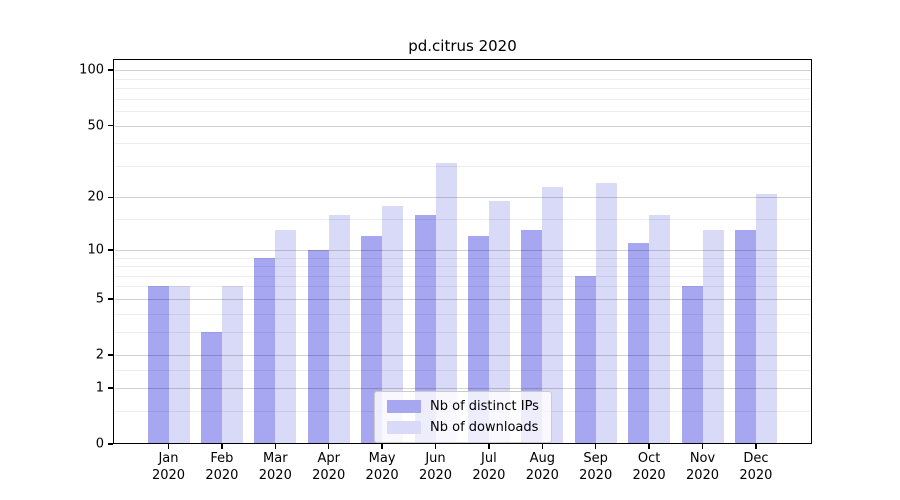 The height and width of the screenshot is (500, 900). What do you see at coordinates (339, 328) in the screenshot?
I see `bar-downloads-apr` at bounding box center [339, 328].